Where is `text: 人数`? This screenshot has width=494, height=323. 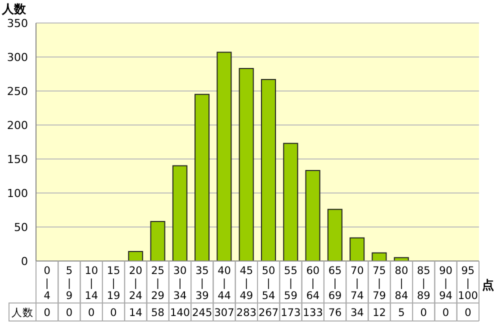 text: 人数 is located at coordinates (23, 313).